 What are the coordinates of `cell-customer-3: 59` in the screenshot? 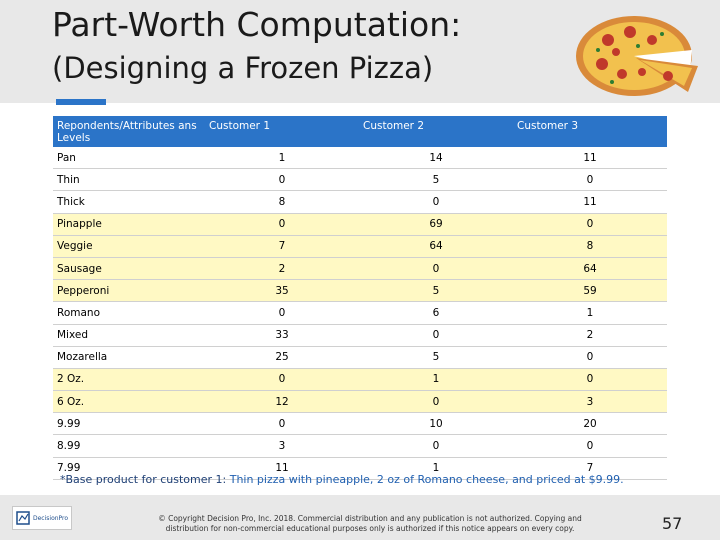 It's located at (590, 291).